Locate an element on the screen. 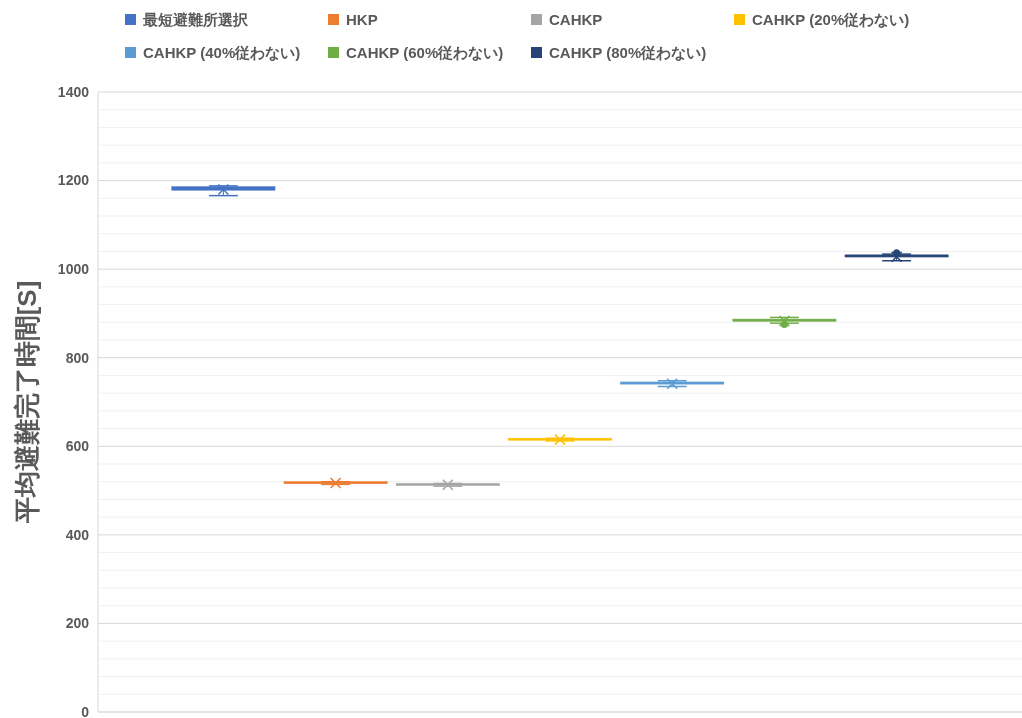 Image resolution: width=1022 pixels, height=718 pixels. legend-label: CAHKP (20%従わない) is located at coordinates (831, 19).